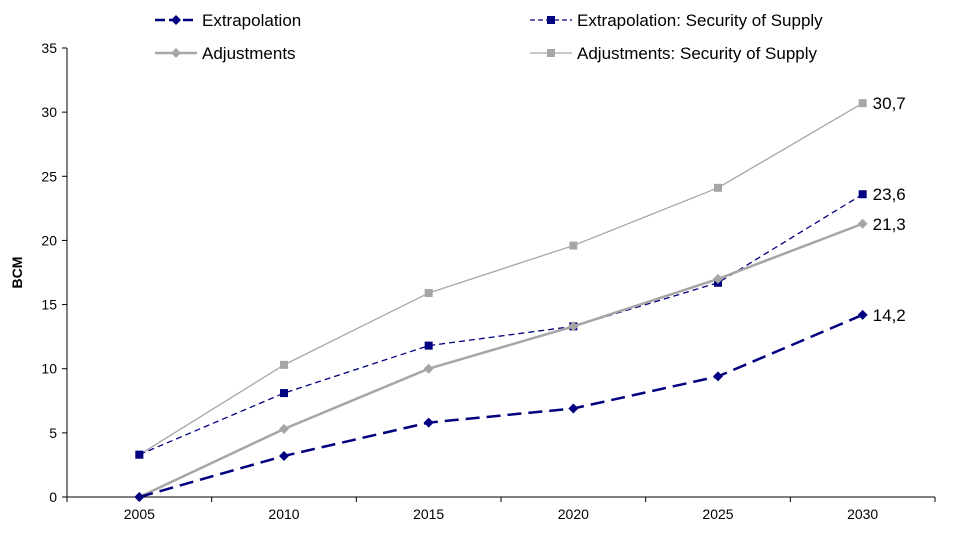 This screenshot has width=960, height=533. I want to click on y-tick-label: 15, so click(49, 305).